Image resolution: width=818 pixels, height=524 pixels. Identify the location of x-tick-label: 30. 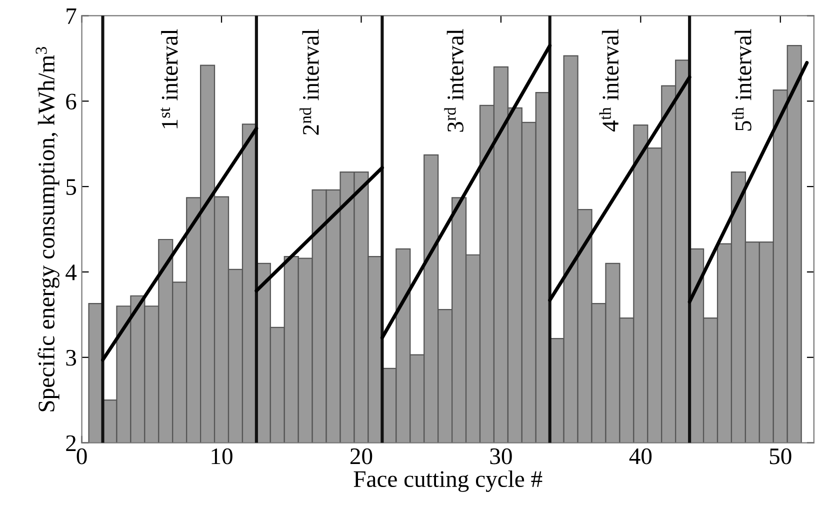
(501, 456).